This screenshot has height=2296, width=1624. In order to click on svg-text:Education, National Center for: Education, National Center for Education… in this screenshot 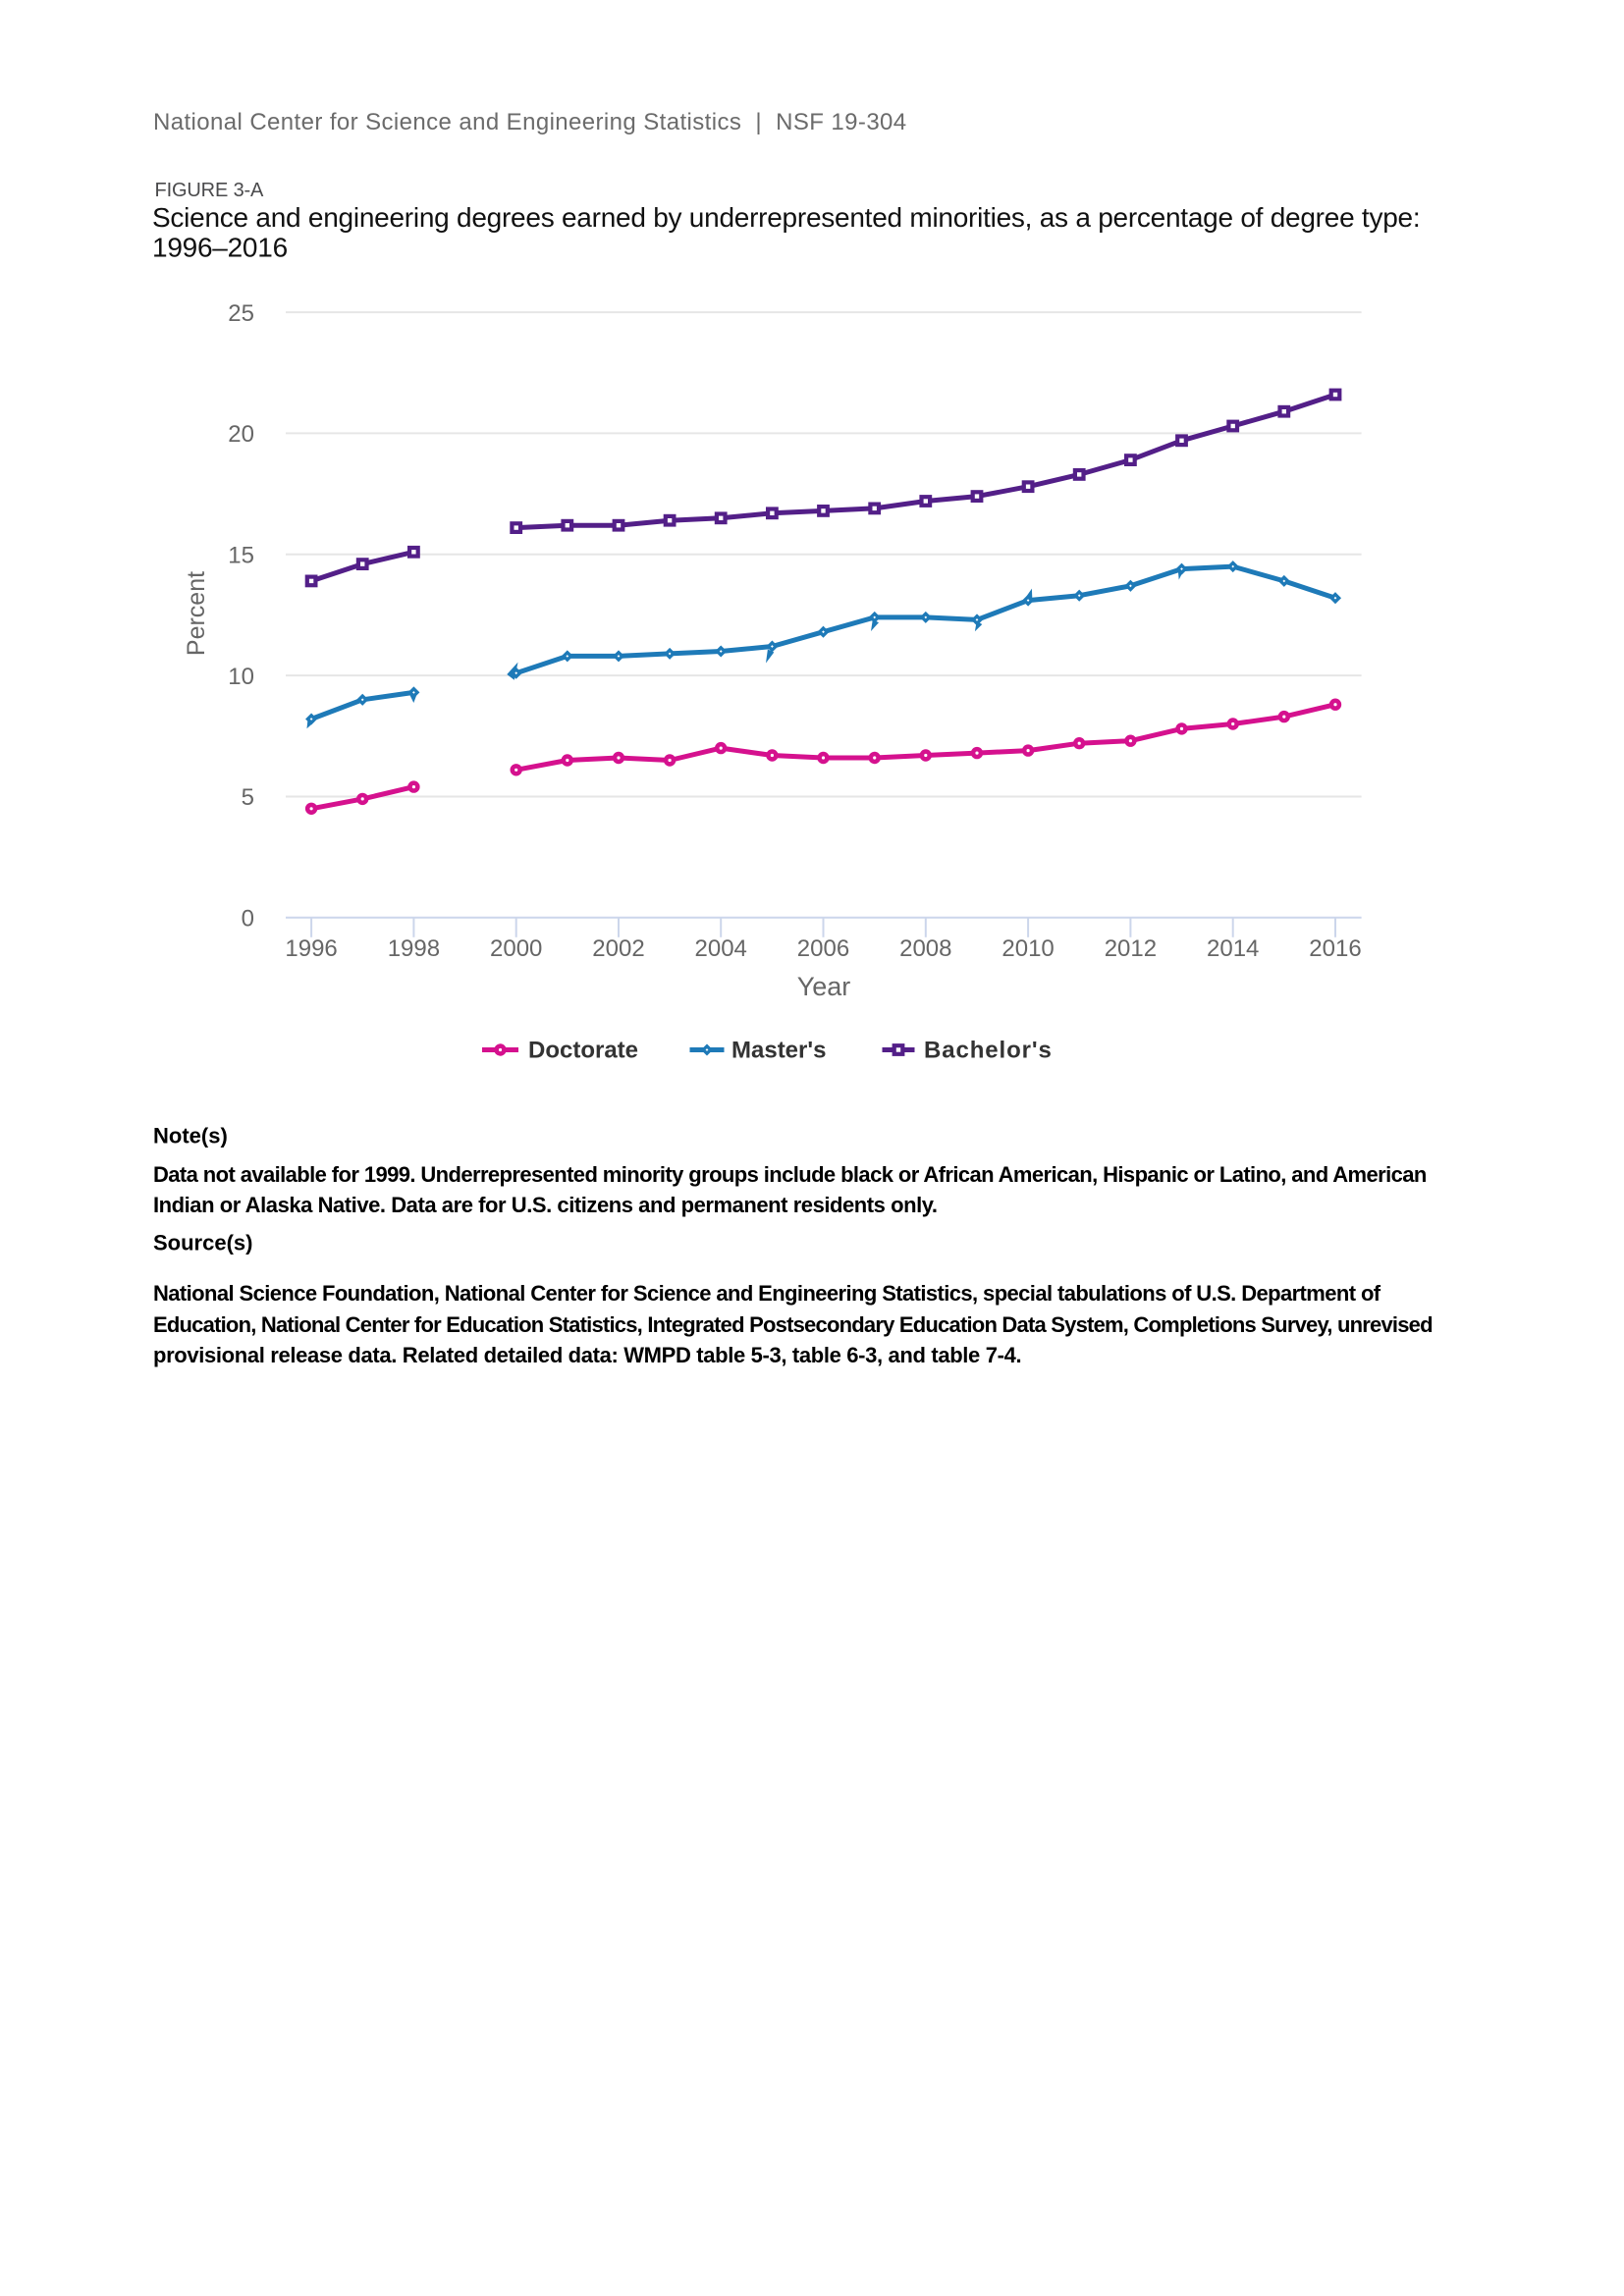, I will do `click(793, 1325)`.